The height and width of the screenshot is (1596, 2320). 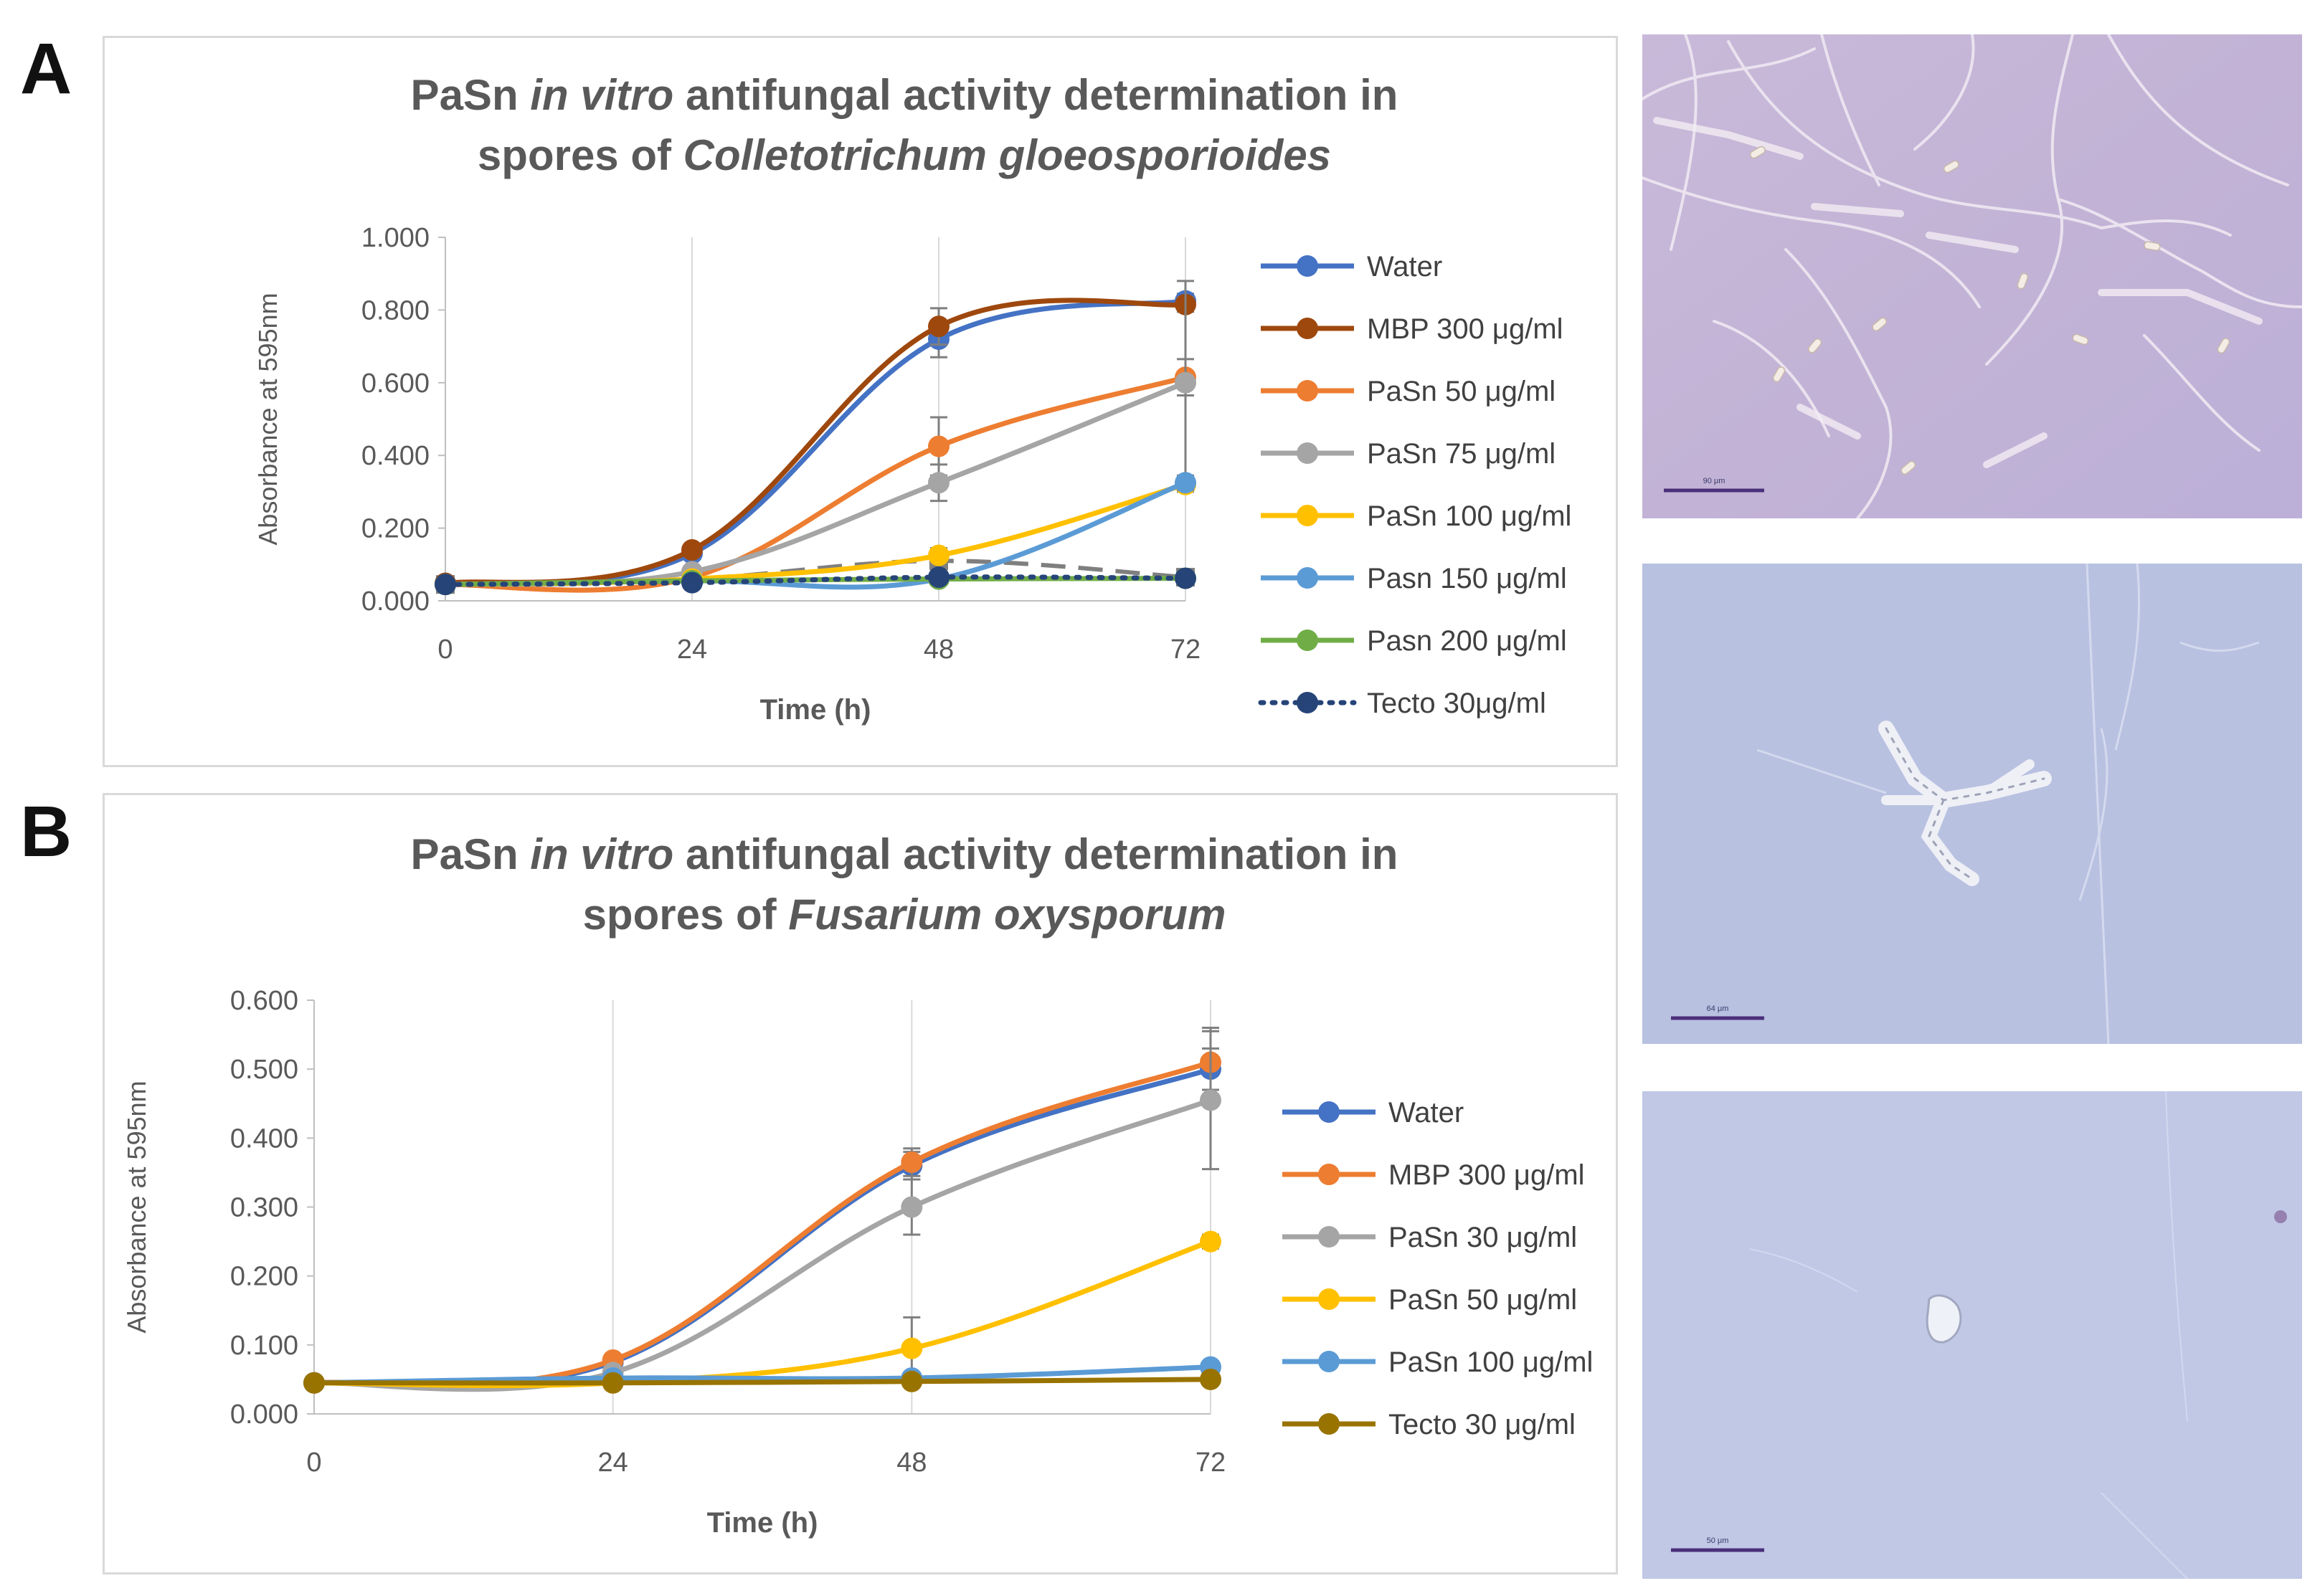 I want to click on micrograph-d-background, so click(x=1972, y=804).